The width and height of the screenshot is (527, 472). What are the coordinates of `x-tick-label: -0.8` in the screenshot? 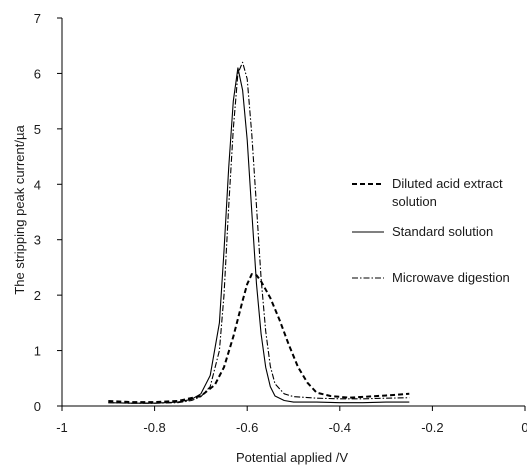 It's located at (154, 427).